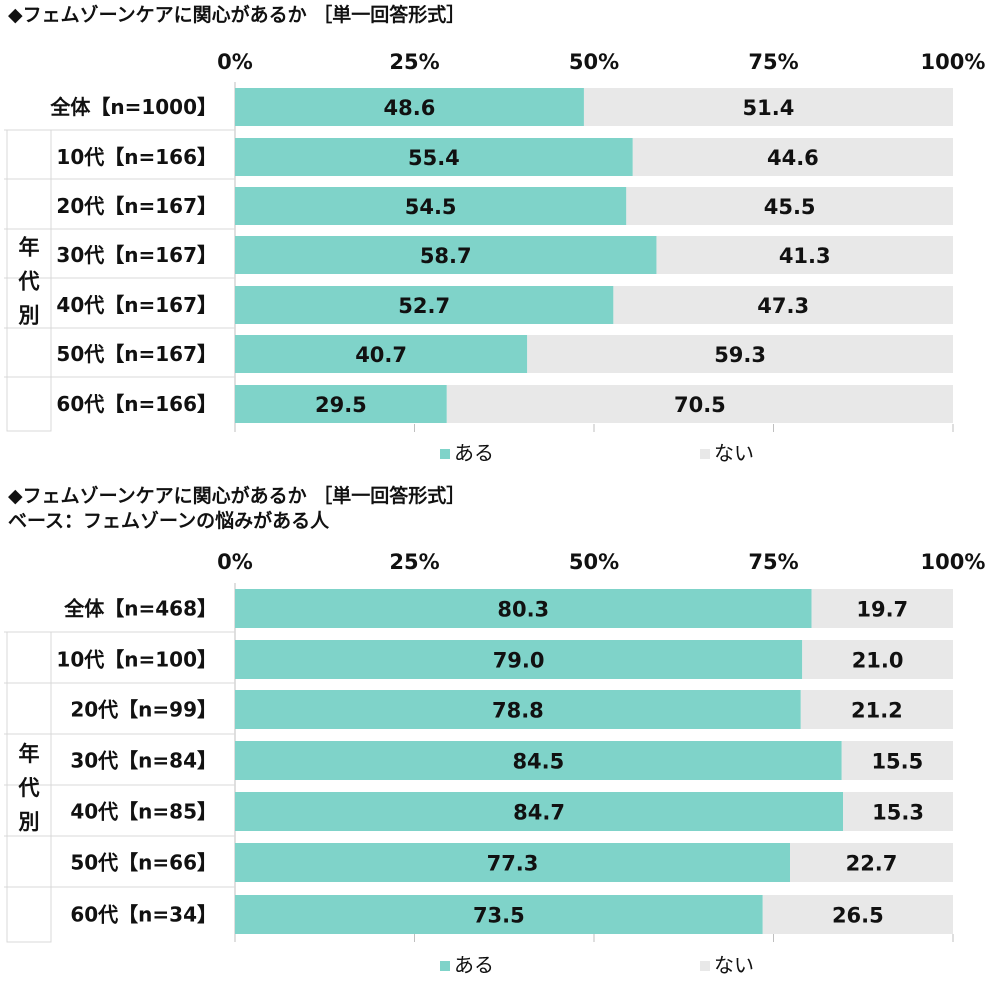 The height and width of the screenshot is (985, 1000). What do you see at coordinates (953, 62) in the screenshot?
I see `chart1-tick-label: 100%` at bounding box center [953, 62].